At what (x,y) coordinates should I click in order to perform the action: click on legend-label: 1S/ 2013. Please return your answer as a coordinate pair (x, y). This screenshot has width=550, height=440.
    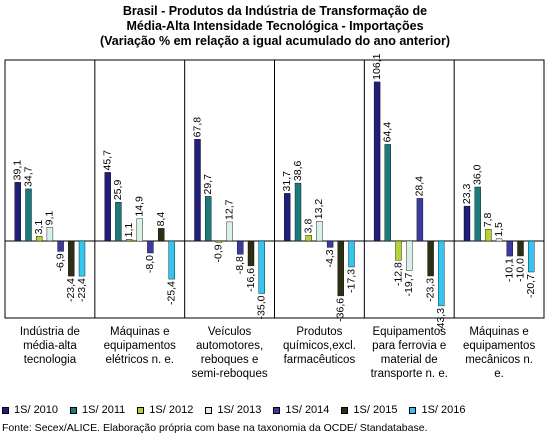
    Looking at the image, I should click on (239, 410).